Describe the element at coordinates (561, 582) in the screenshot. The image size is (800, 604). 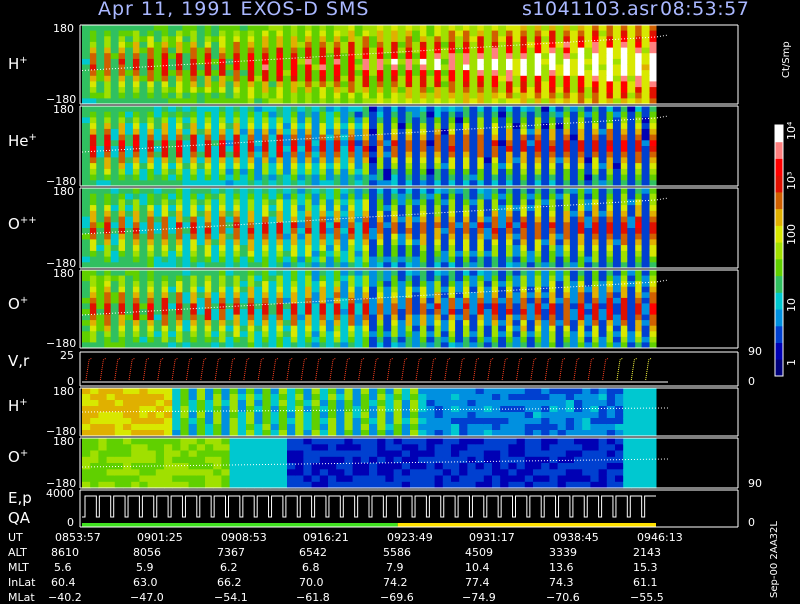
I see `axis-value-inlat: 74.3` at that location.